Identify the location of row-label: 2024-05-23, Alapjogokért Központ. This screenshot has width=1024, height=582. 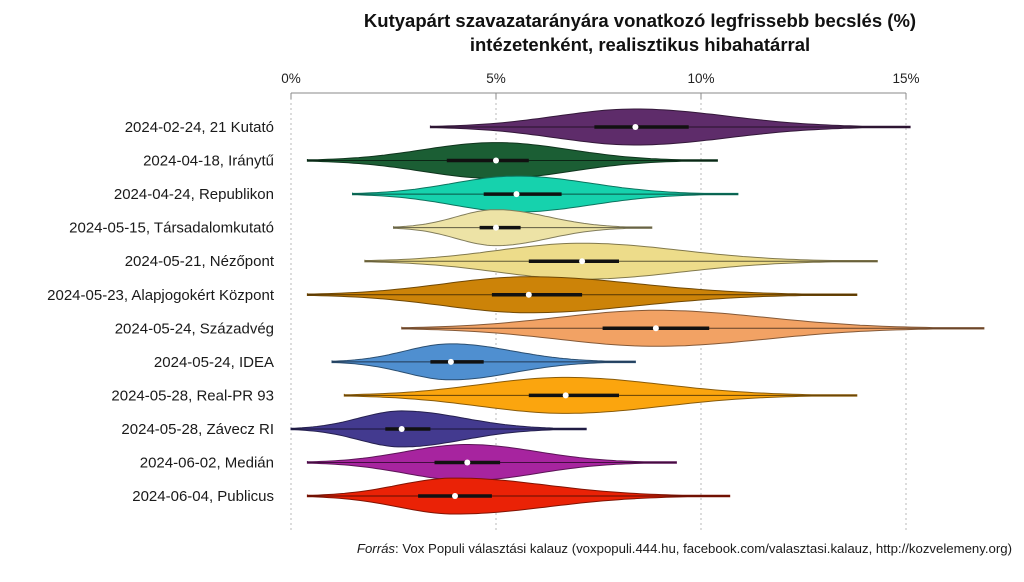
(161, 295).